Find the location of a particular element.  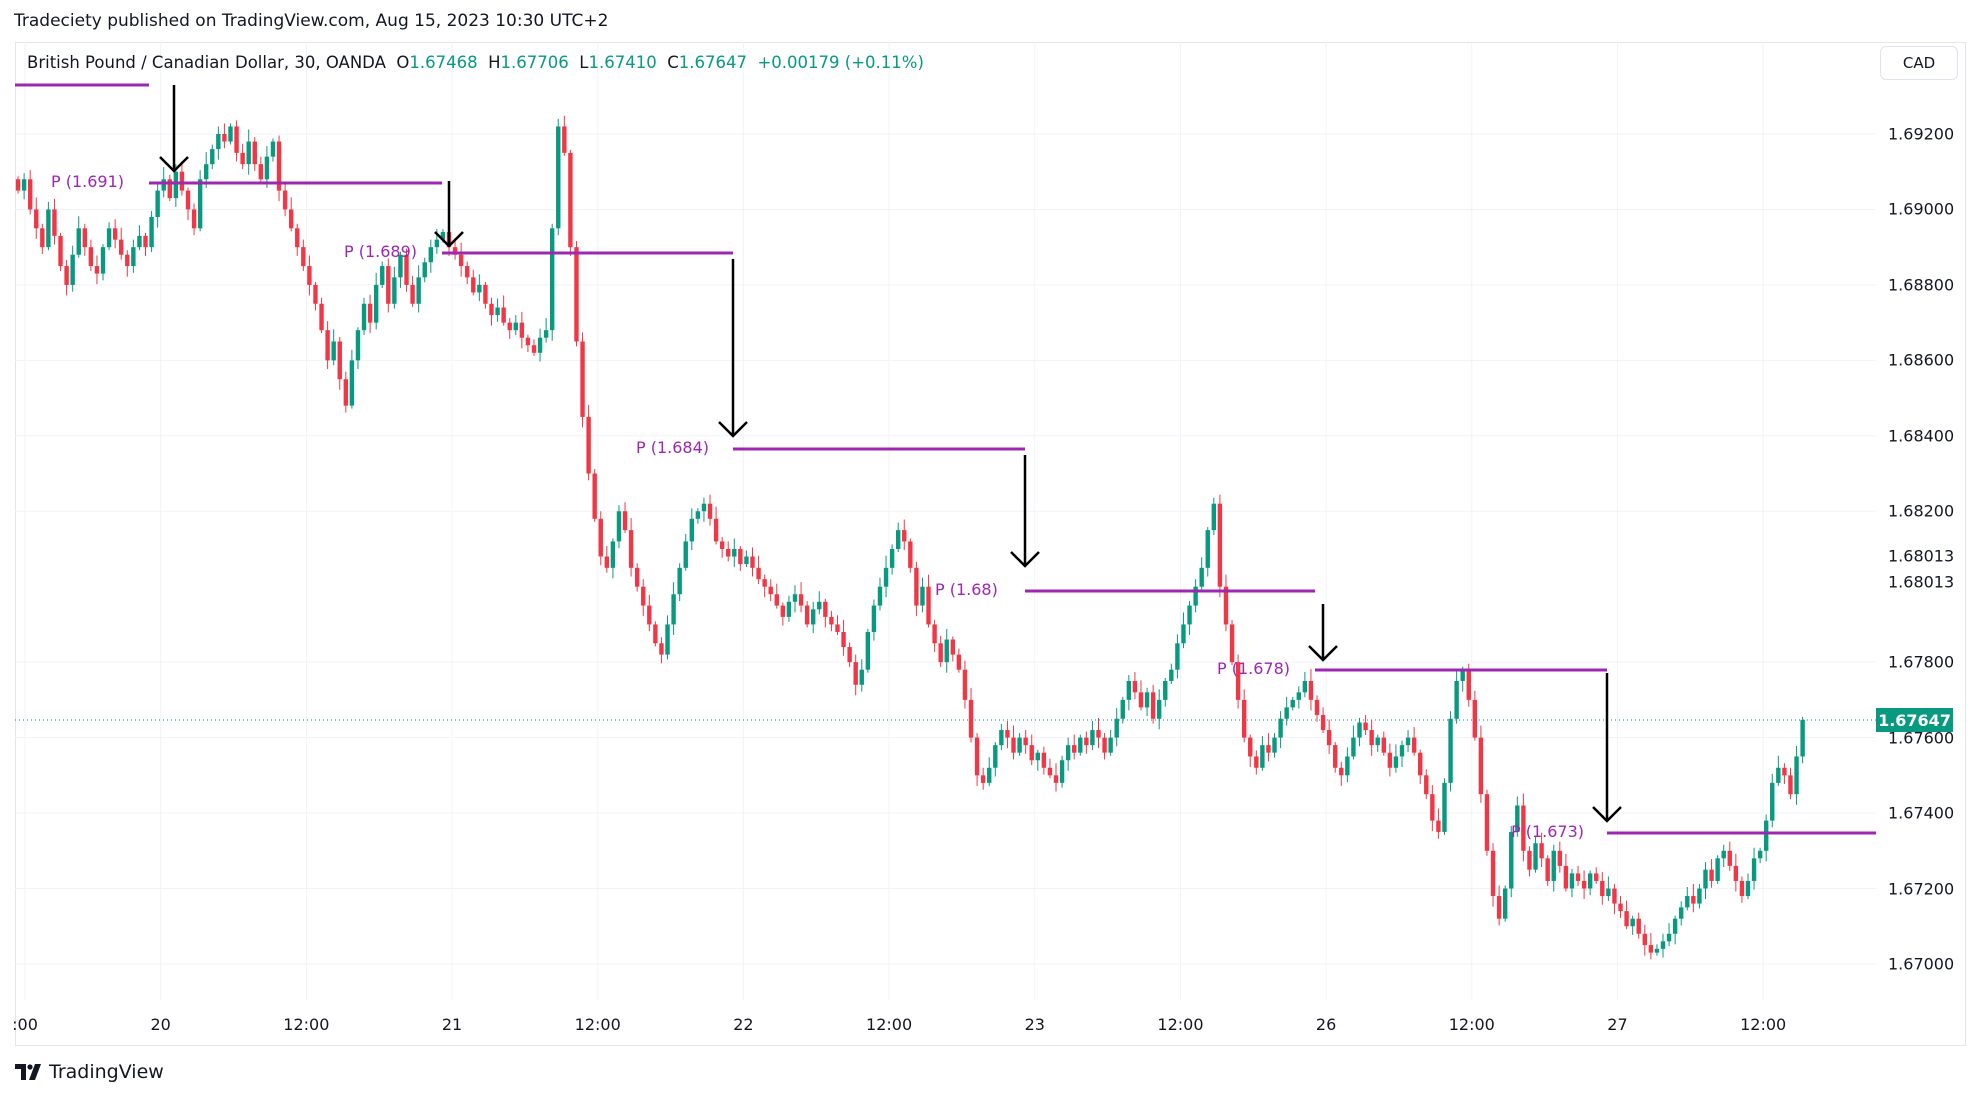

time-tick-label: 22 is located at coordinates (743, 1024).